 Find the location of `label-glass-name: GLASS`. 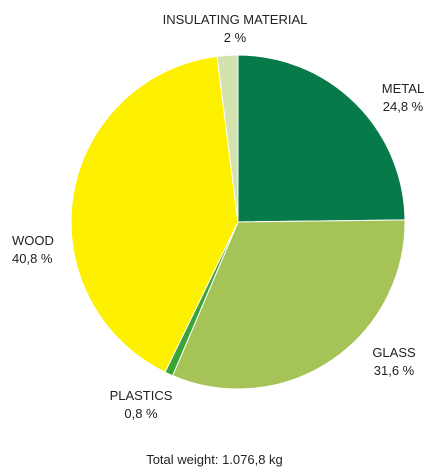

label-glass-name: GLASS is located at coordinates (394, 352).